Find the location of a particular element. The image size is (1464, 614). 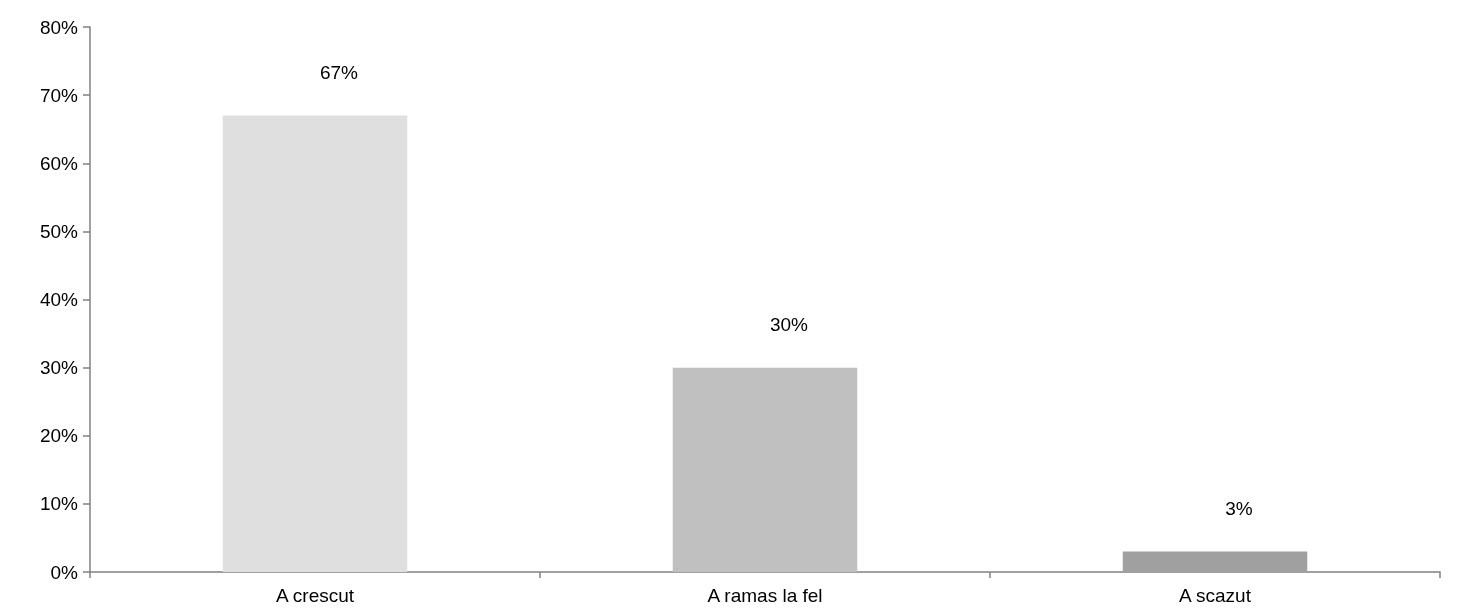

y-tick-label: 40% is located at coordinates (59, 299).